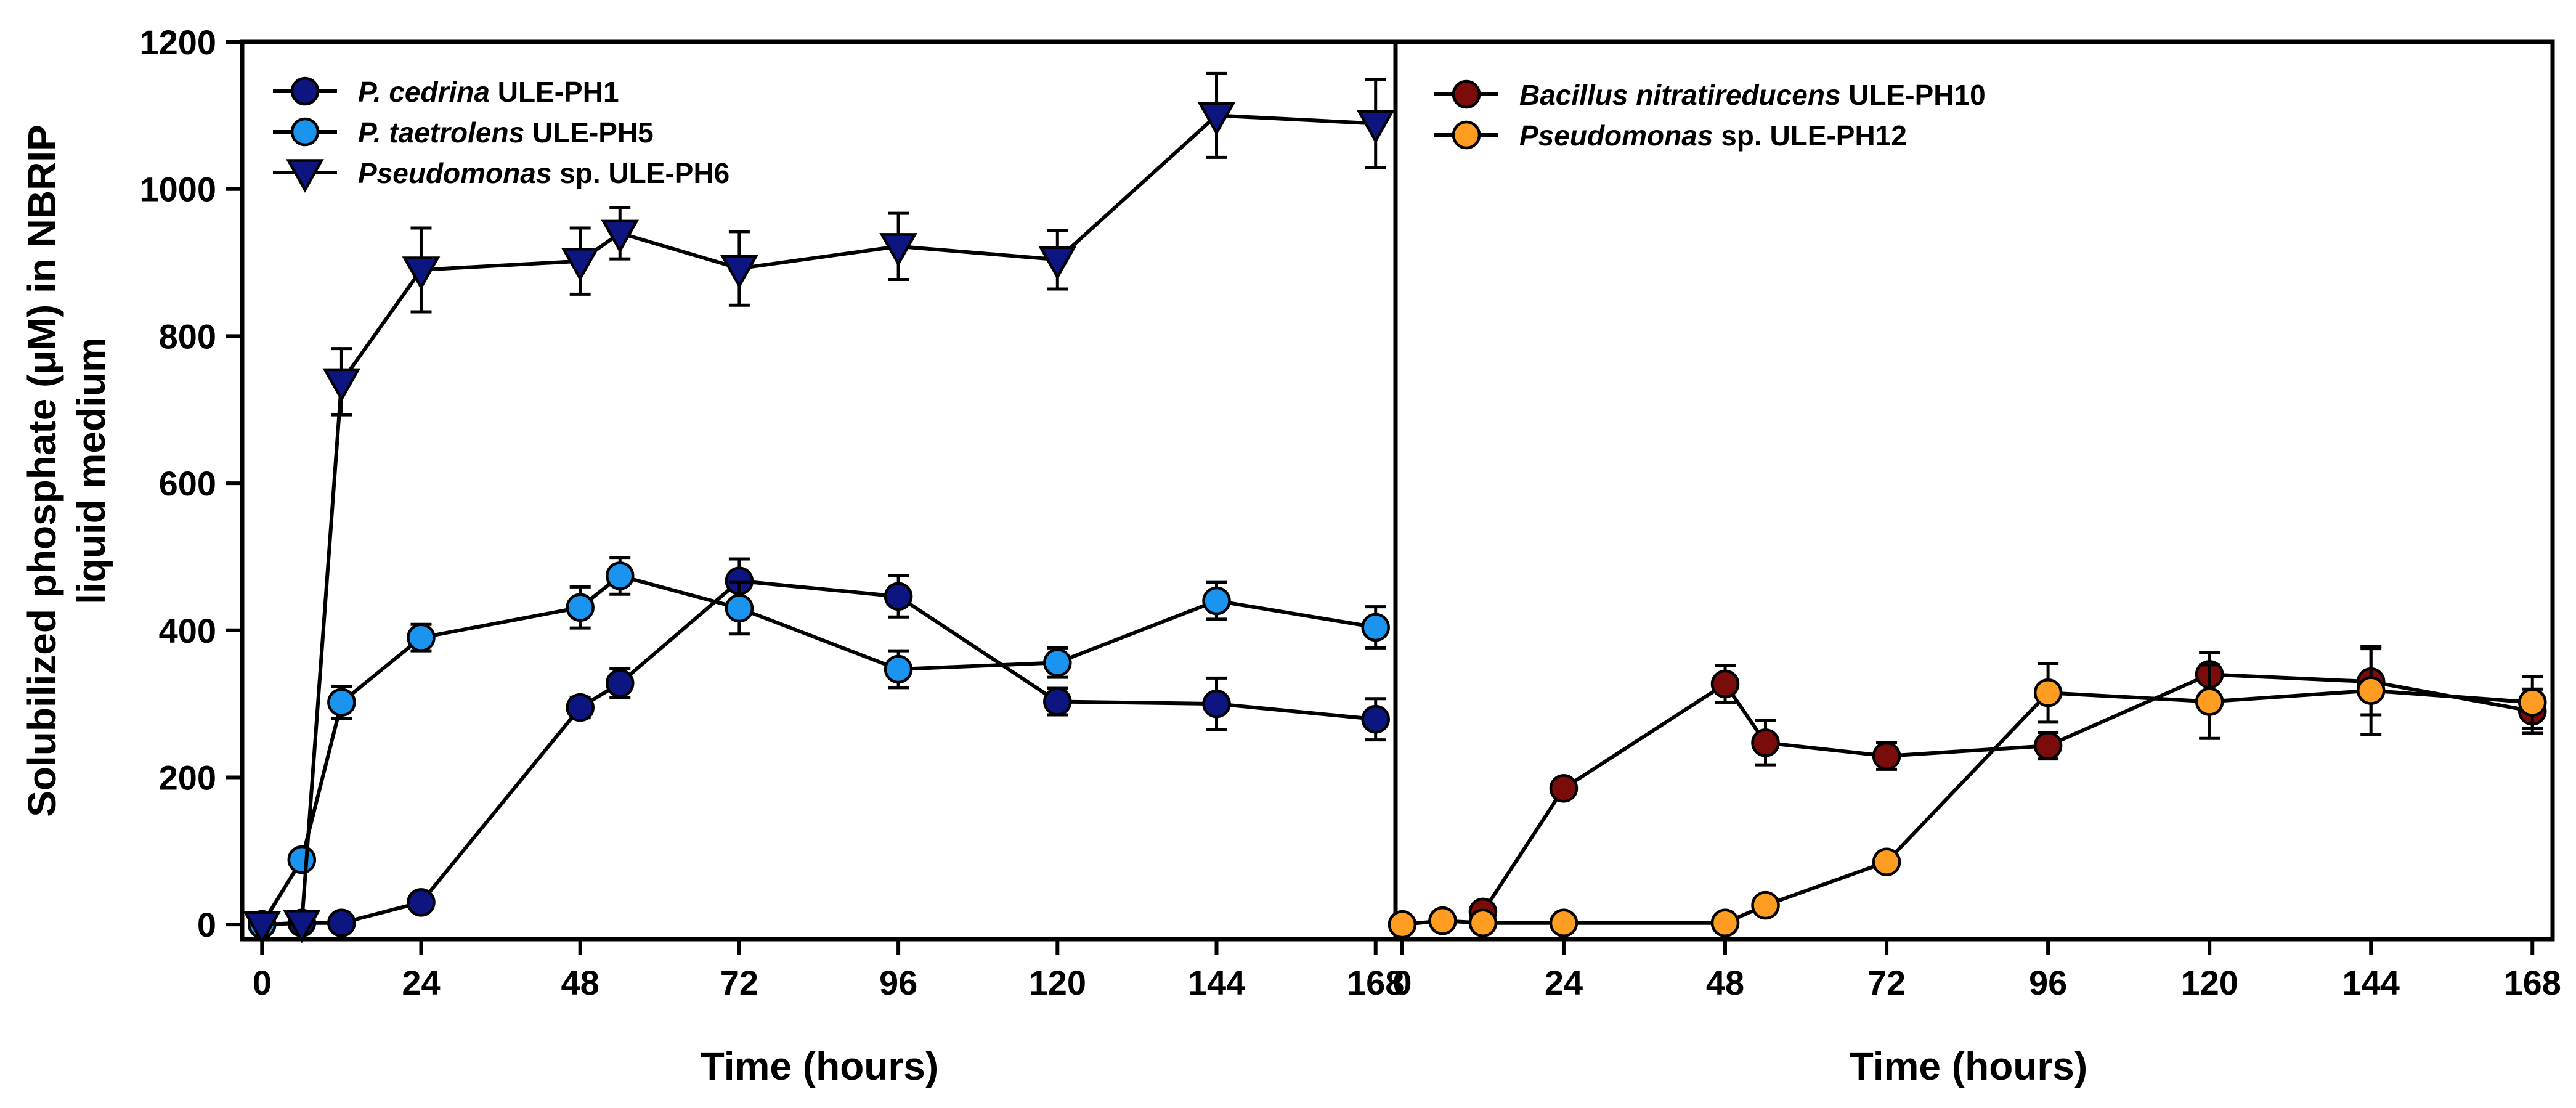 Image resolution: width=2576 pixels, height=1108 pixels. Describe the element at coordinates (1564, 983) in the screenshot. I see `right-x-tick-label: 24` at that location.